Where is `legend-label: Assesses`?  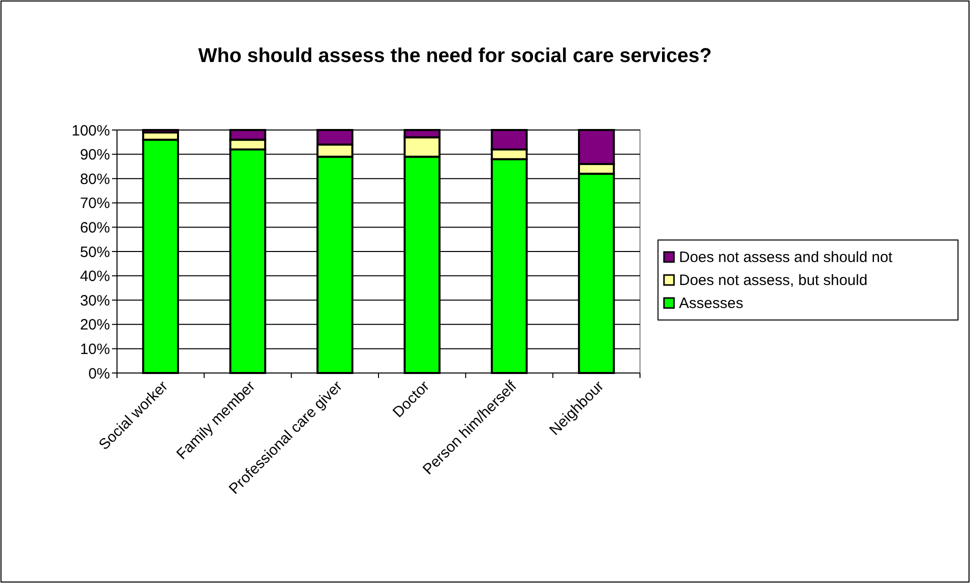 legend-label: Assesses is located at coordinates (711, 303).